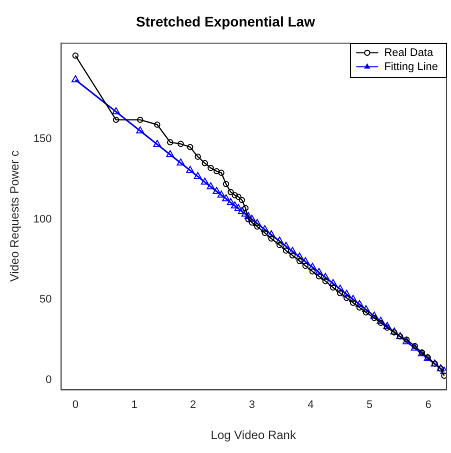 The image size is (451, 453). I want to click on y-tick-label: 100, so click(42, 219).